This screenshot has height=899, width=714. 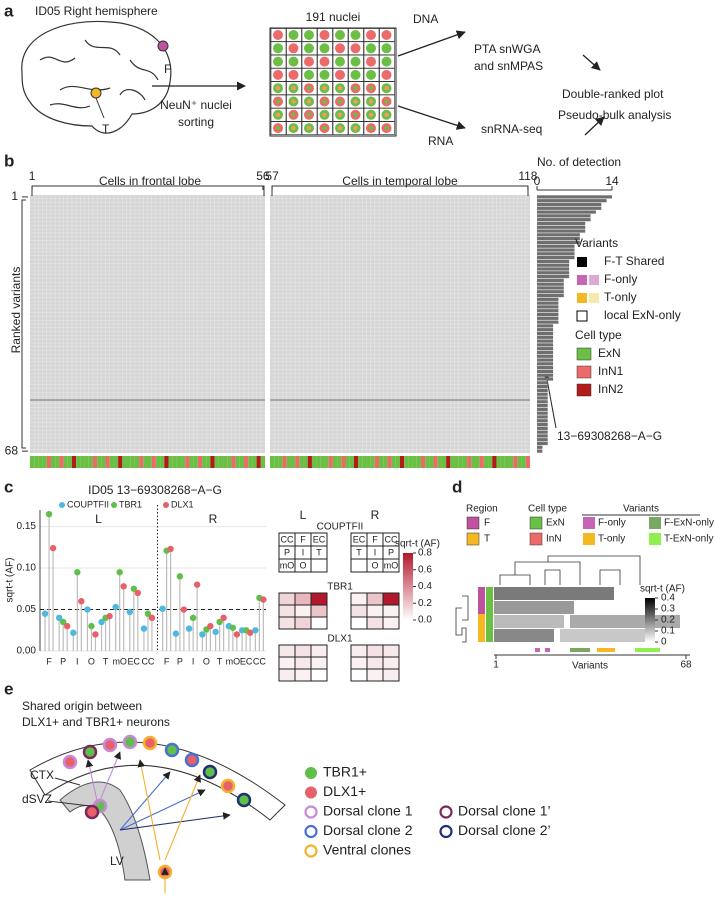 I want to click on x-tick-label: I, so click(x=193, y=661).